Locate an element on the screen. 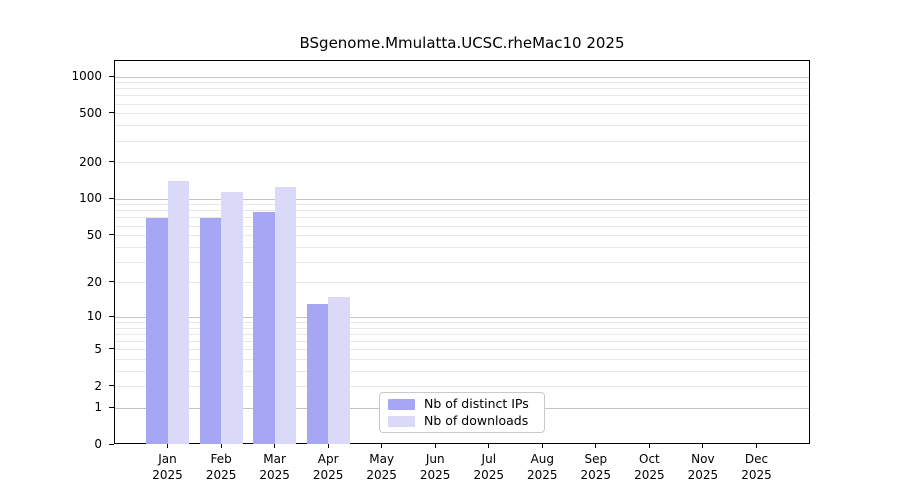  x-tick-label: Sep 2025 is located at coordinates (596, 467).